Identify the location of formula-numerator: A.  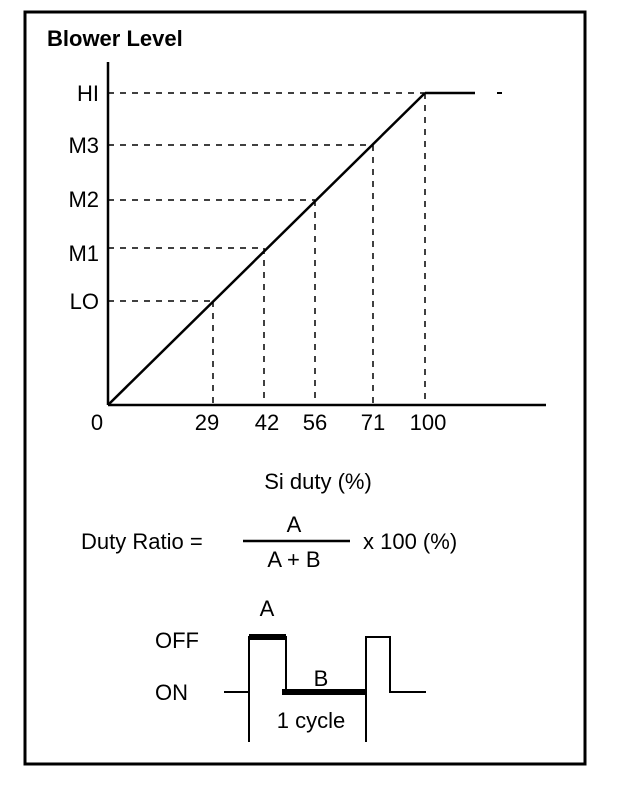
(294, 524).